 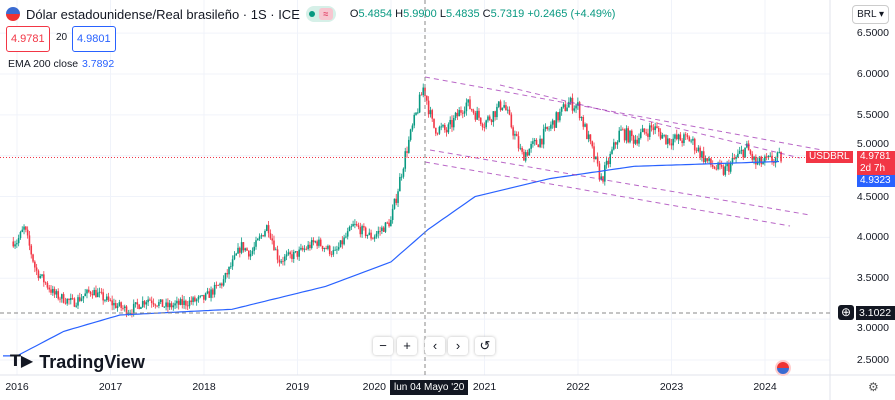 What do you see at coordinates (671, 387) in the screenshot?
I see `time-tick-label: 2023` at bounding box center [671, 387].